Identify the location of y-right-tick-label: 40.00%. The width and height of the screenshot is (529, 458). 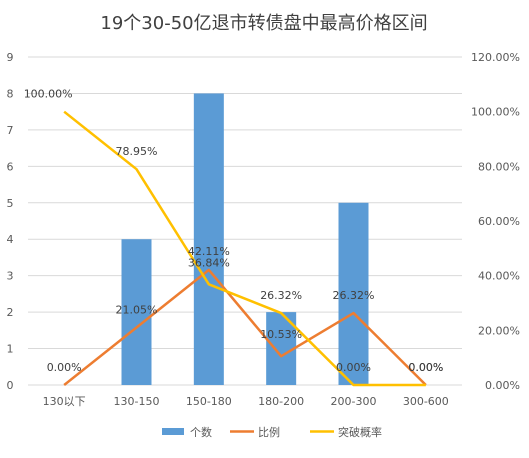
(499, 276).